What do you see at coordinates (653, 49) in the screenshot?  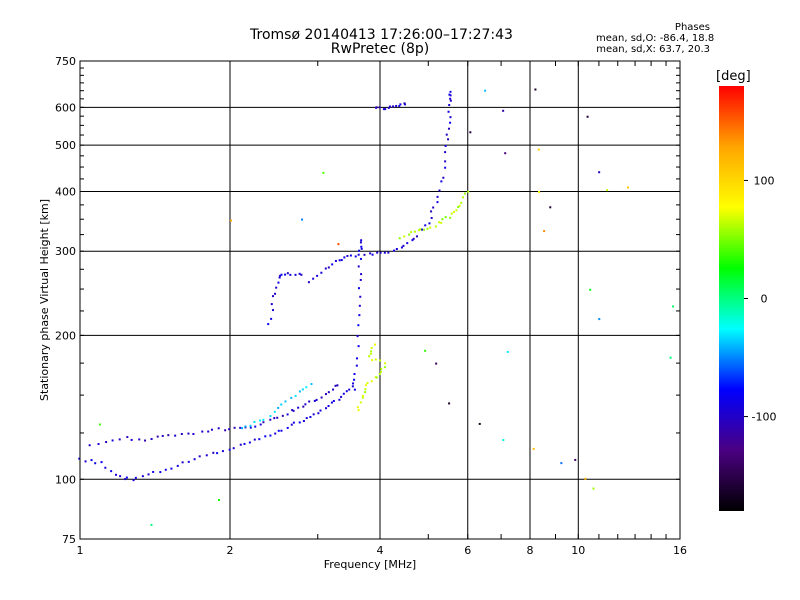 I see `phase-stats-x: mean, sd,X: 63.7, 20.3` at bounding box center [653, 49].